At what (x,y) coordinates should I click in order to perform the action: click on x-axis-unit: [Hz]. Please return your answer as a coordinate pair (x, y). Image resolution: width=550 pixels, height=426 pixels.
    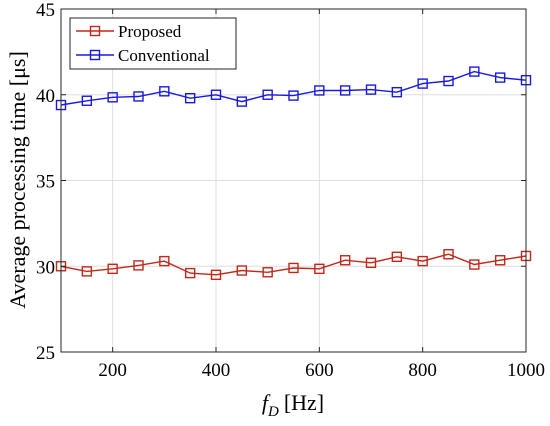
    Looking at the image, I should click on (304, 402).